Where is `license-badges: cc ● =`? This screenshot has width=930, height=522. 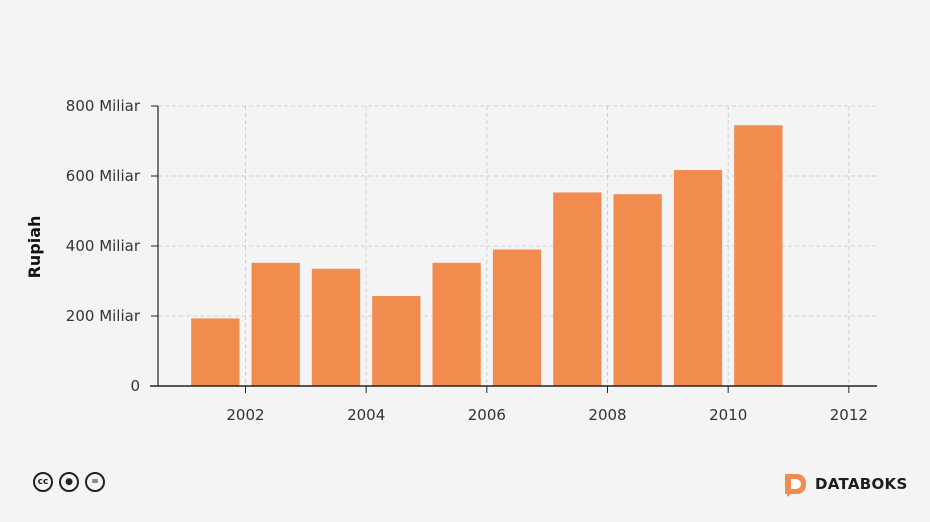 license-badges: cc ● = is located at coordinates (69, 482).